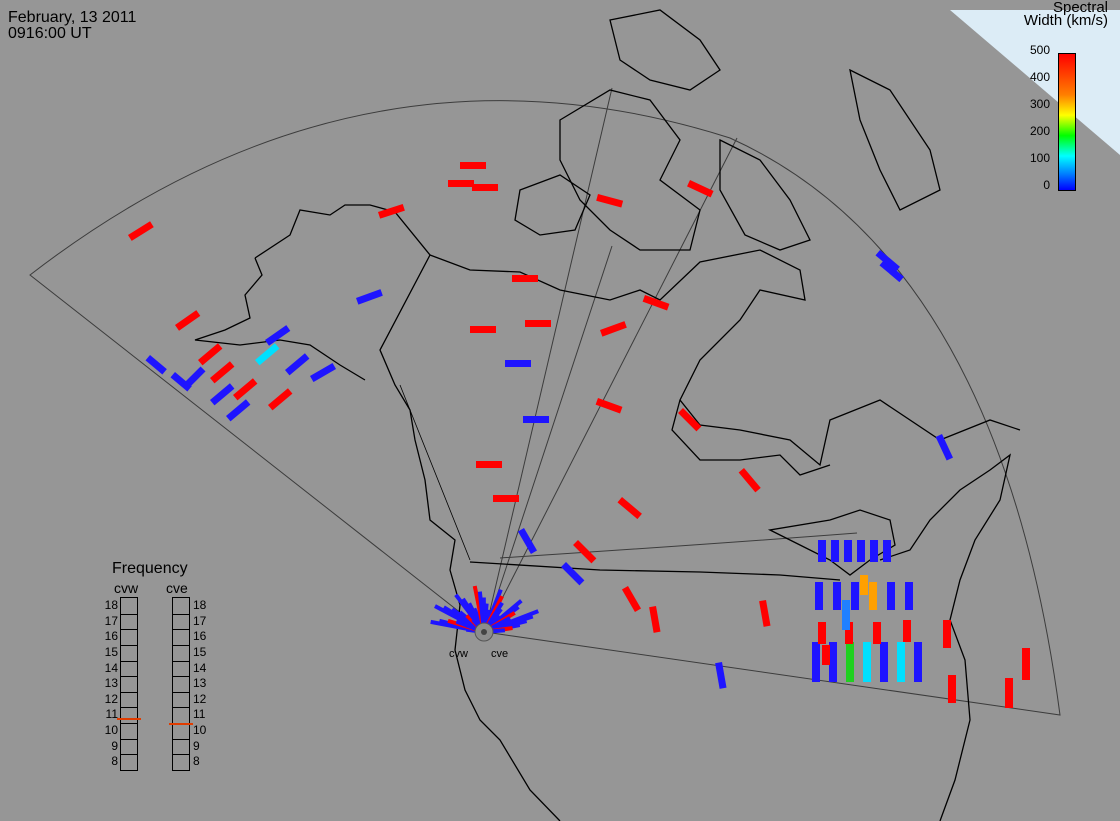  I want to click on colorbar, so click(1067, 122).